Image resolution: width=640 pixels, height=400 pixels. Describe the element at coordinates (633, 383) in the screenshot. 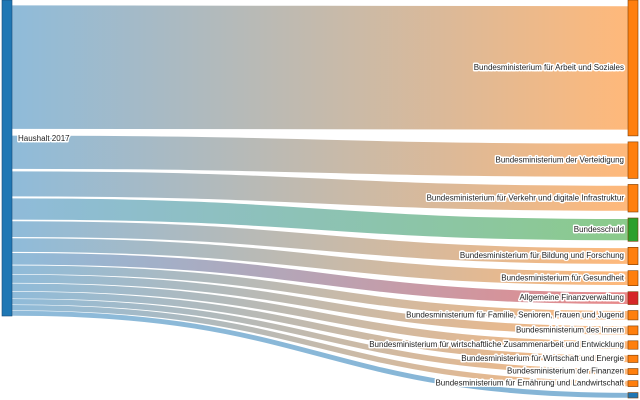

I see `node-bundesministerium-fuer-ernaehrung-und-landwirtschaft` at that location.